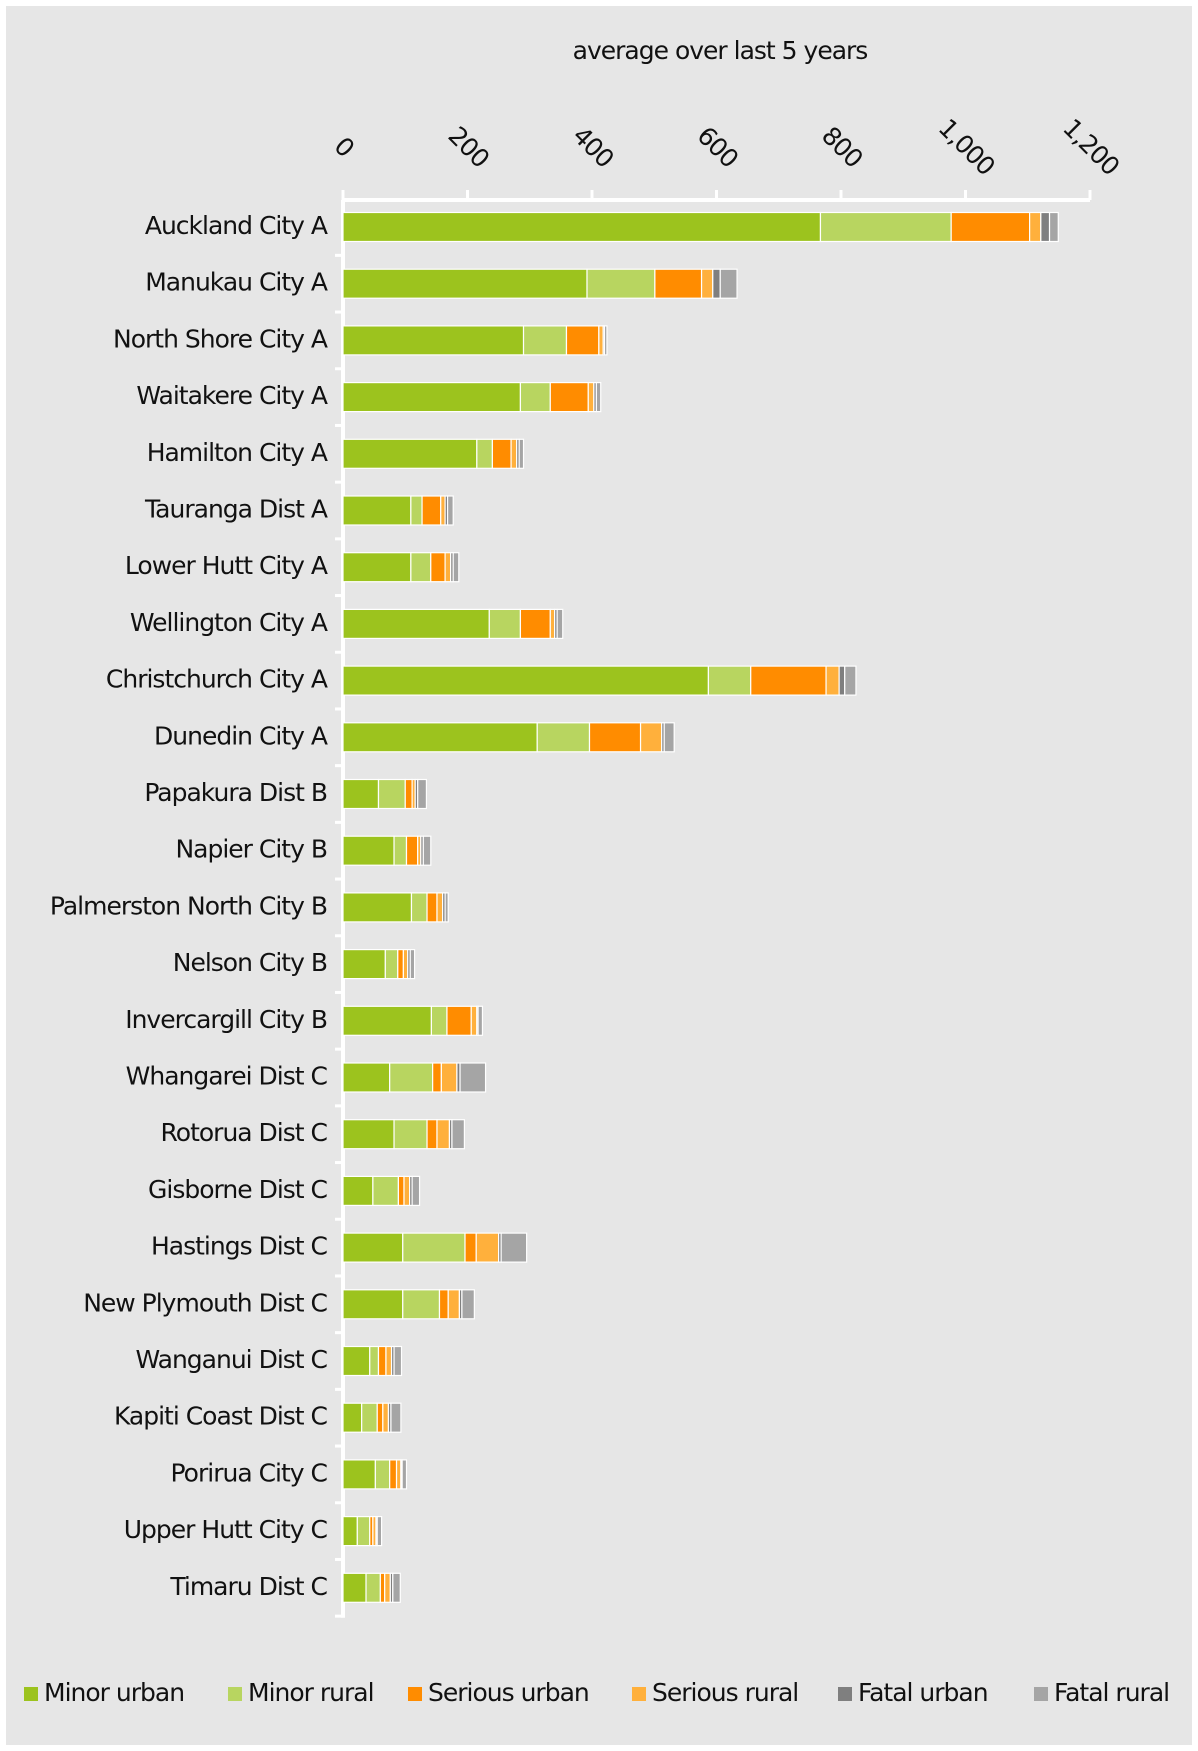  What do you see at coordinates (188, 905) in the screenshot?
I see `y-tick-label: Palmerston North City B` at bounding box center [188, 905].